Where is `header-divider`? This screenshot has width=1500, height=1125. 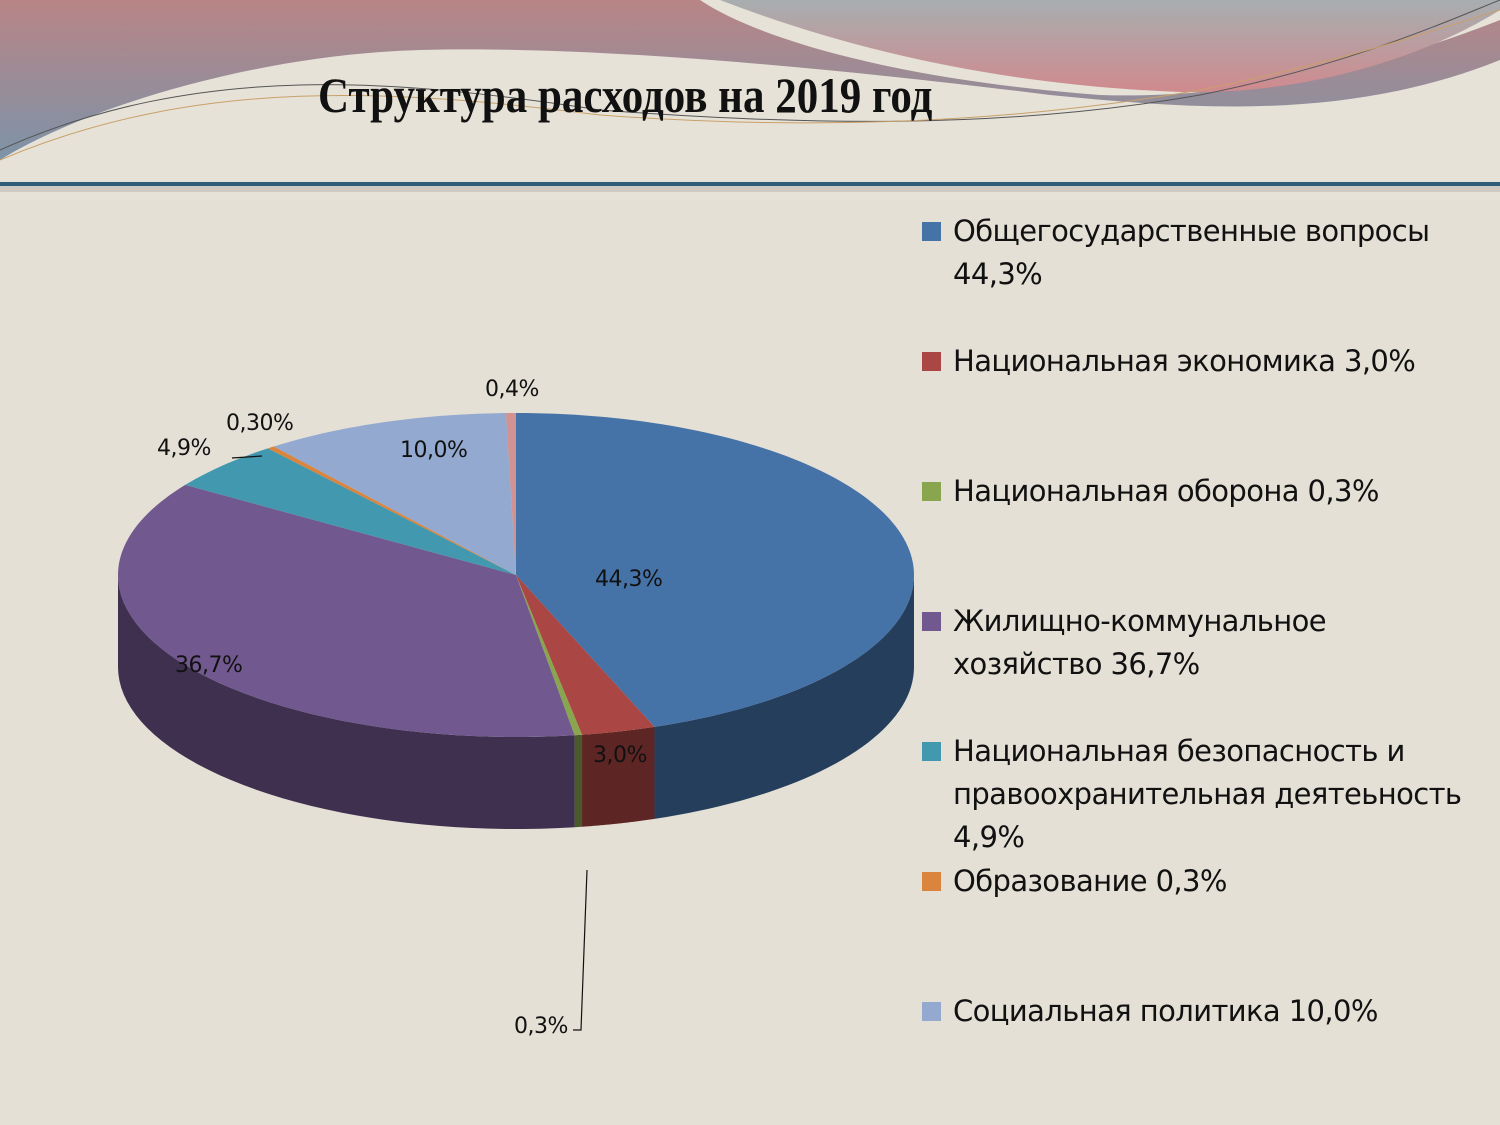
header-divider is located at coordinates (750, 184).